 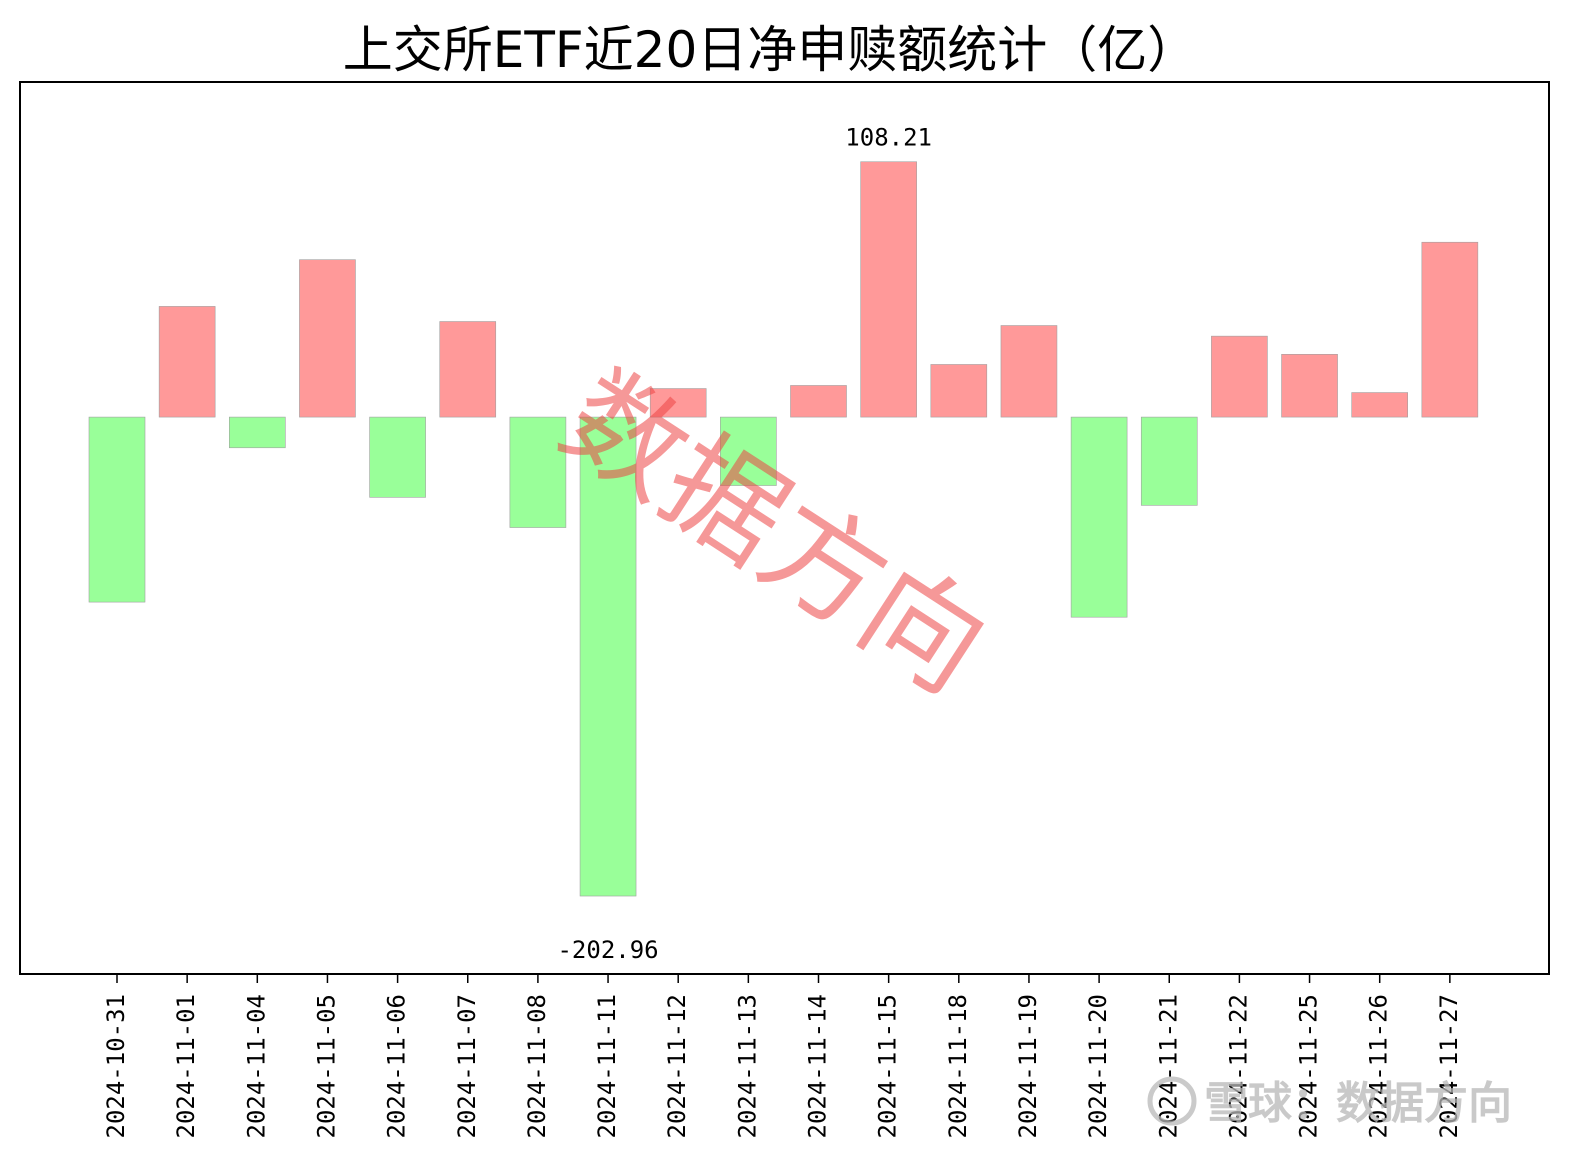 I want to click on credit-text: 雪球：数据方向, so click(x=1358, y=1103).